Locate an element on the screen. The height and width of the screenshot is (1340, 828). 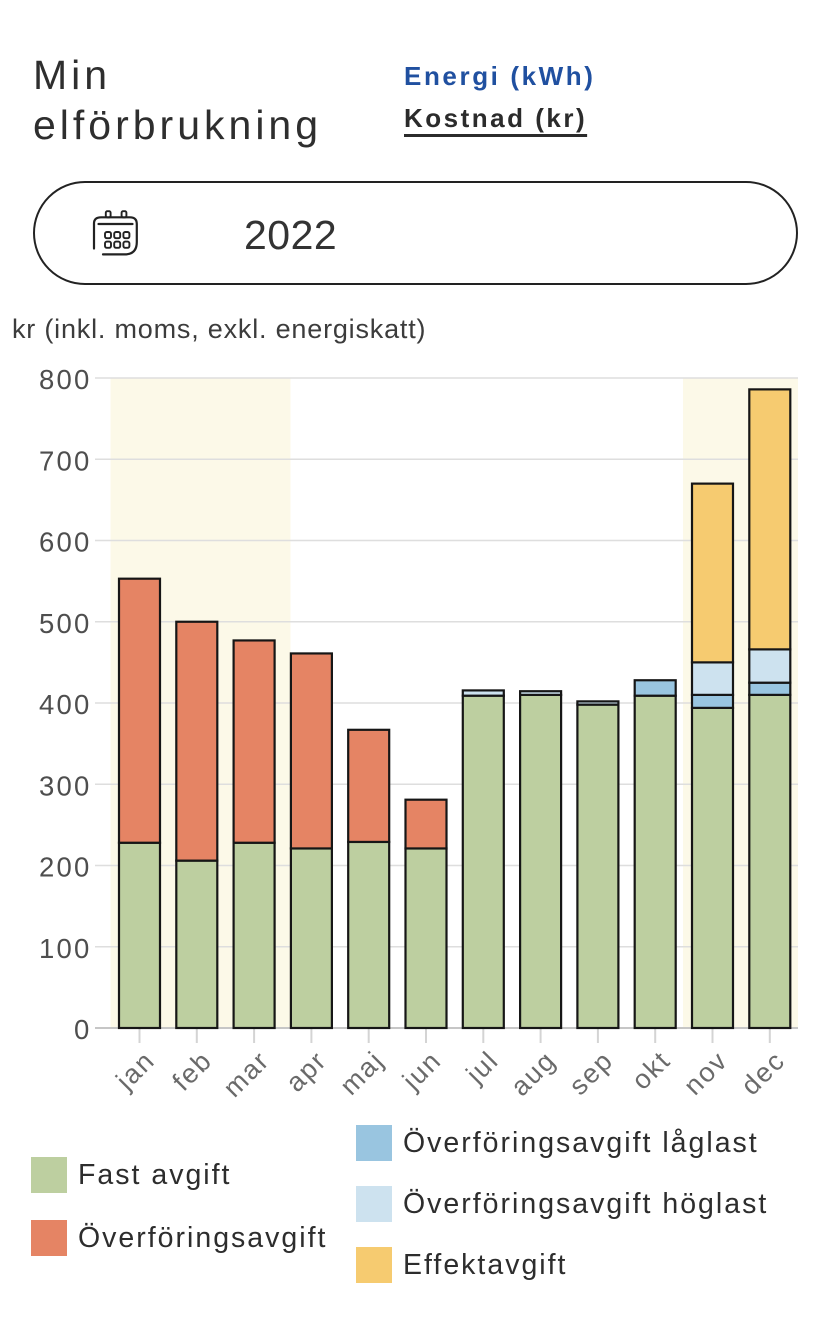
svg-text: jan is located at coordinates (135, 1070).